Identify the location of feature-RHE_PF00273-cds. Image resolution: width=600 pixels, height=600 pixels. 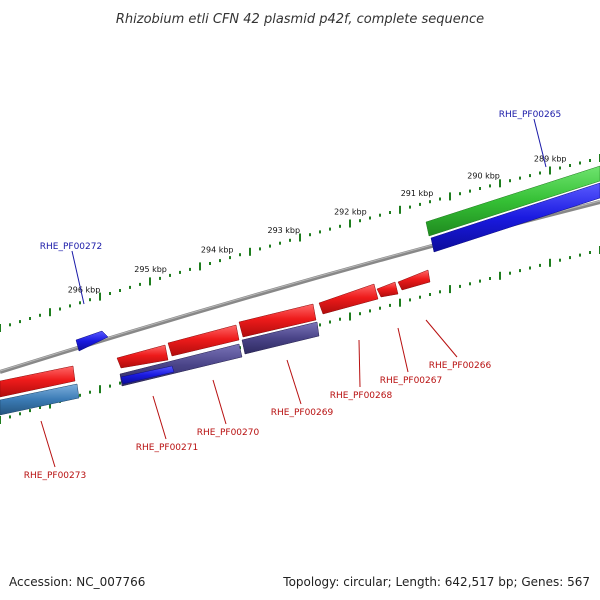
(38, 381).